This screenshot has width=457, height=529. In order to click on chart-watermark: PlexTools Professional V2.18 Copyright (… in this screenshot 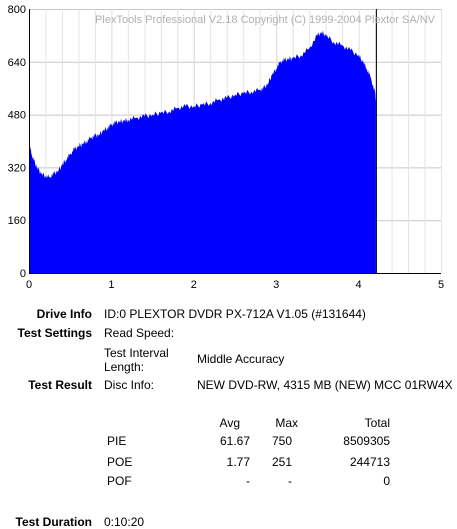, I will do `click(265, 20)`.